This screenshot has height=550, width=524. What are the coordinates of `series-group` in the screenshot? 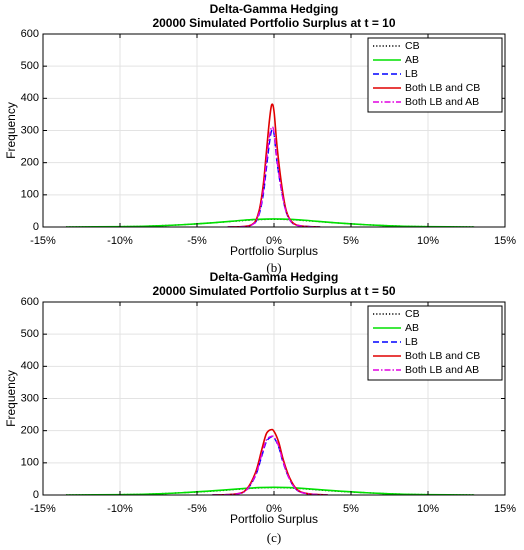 It's located at (270, 461).